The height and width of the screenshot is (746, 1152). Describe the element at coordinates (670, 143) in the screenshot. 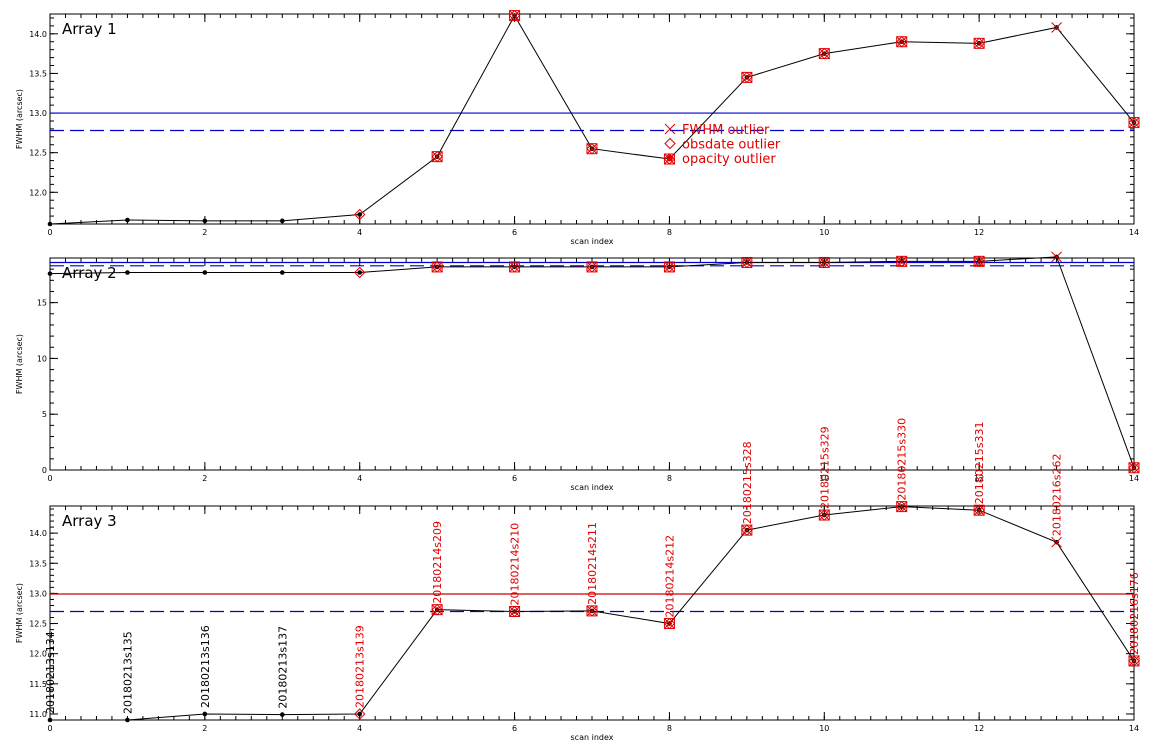

I see `legend-obsdate-symbol` at that location.